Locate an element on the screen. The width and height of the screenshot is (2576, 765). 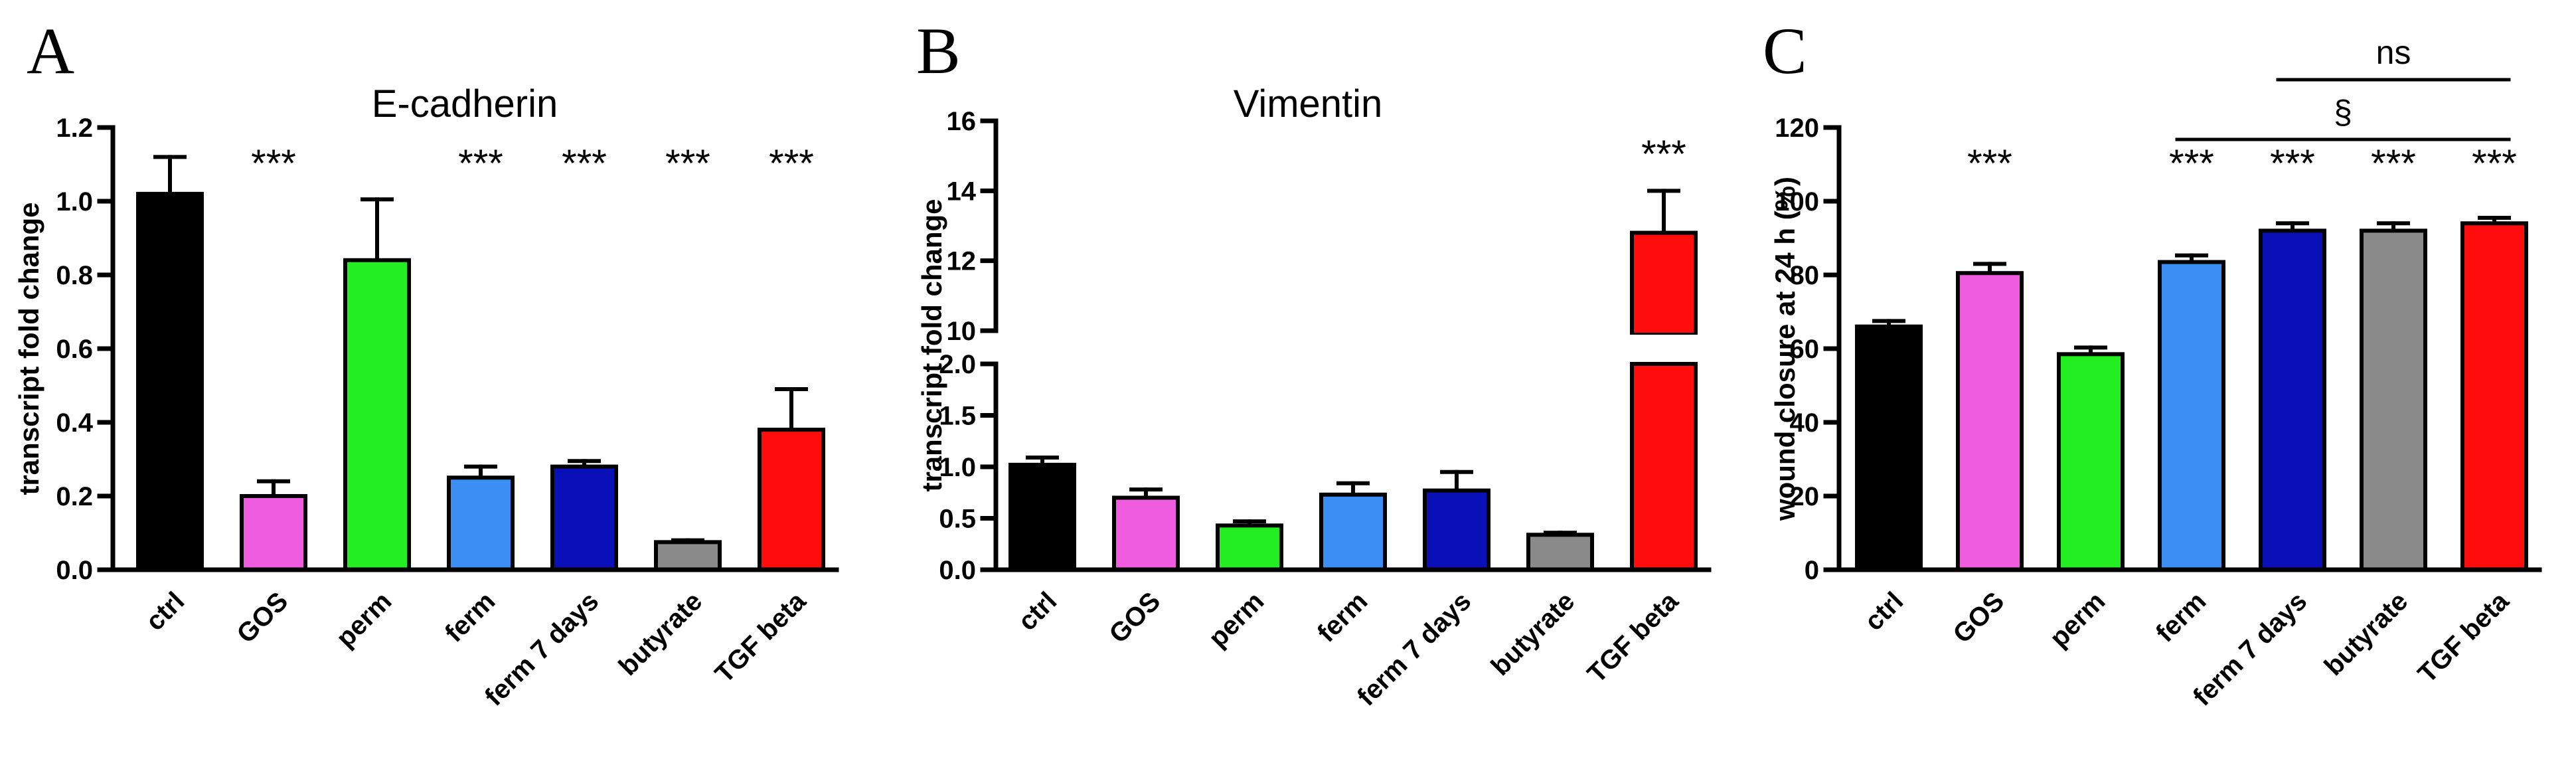
y-tick-label: 2.0 is located at coordinates (957, 364).